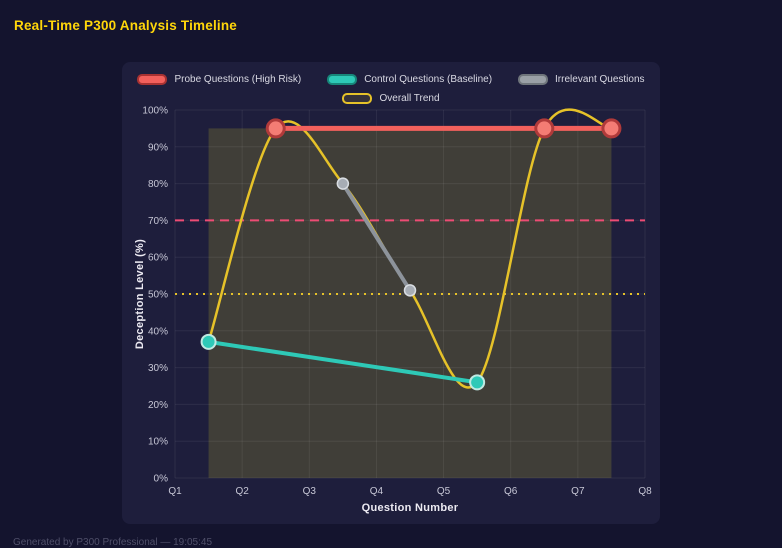  Describe the element at coordinates (645, 491) in the screenshot. I see `x-tick-label: Q8` at that location.